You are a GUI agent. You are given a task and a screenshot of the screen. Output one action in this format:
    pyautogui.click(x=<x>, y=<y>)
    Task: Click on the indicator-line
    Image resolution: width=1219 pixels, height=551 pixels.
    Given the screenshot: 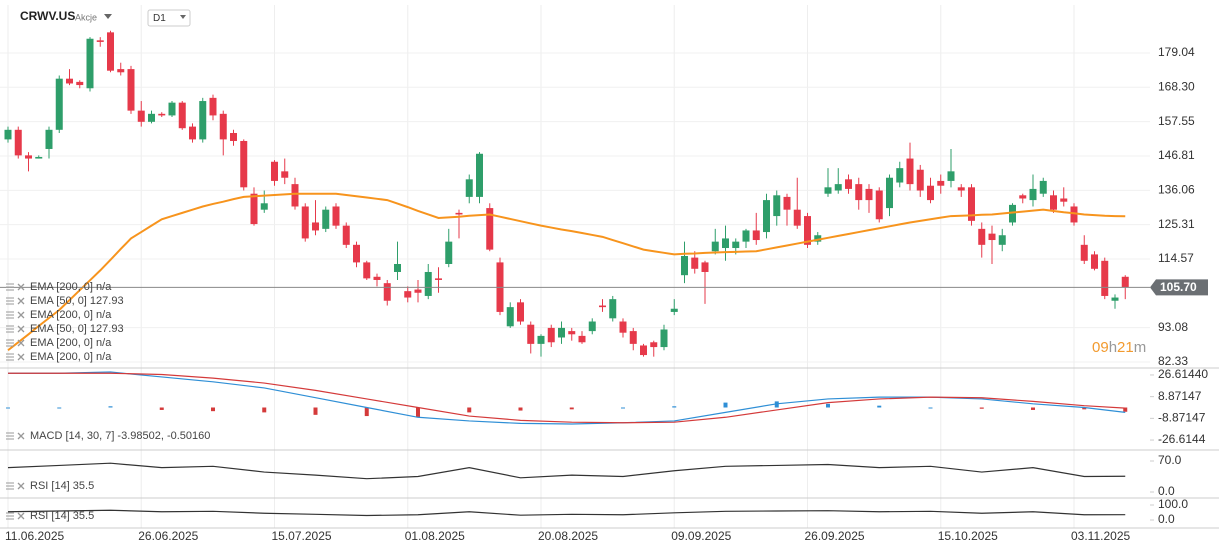 What is the action you would take?
    pyautogui.click(x=566, y=513)
    